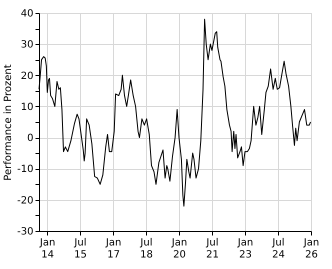 The height and width of the screenshot is (269, 332). What do you see at coordinates (25, 200) in the screenshot?
I see `y-tick-label: -20` at bounding box center [25, 200].